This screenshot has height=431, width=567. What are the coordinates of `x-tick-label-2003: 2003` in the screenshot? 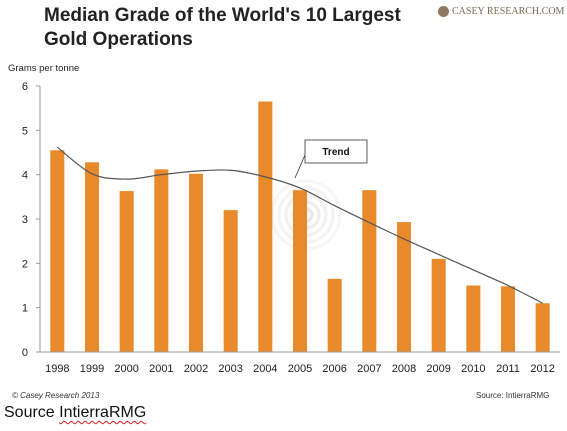 It's located at (230, 369).